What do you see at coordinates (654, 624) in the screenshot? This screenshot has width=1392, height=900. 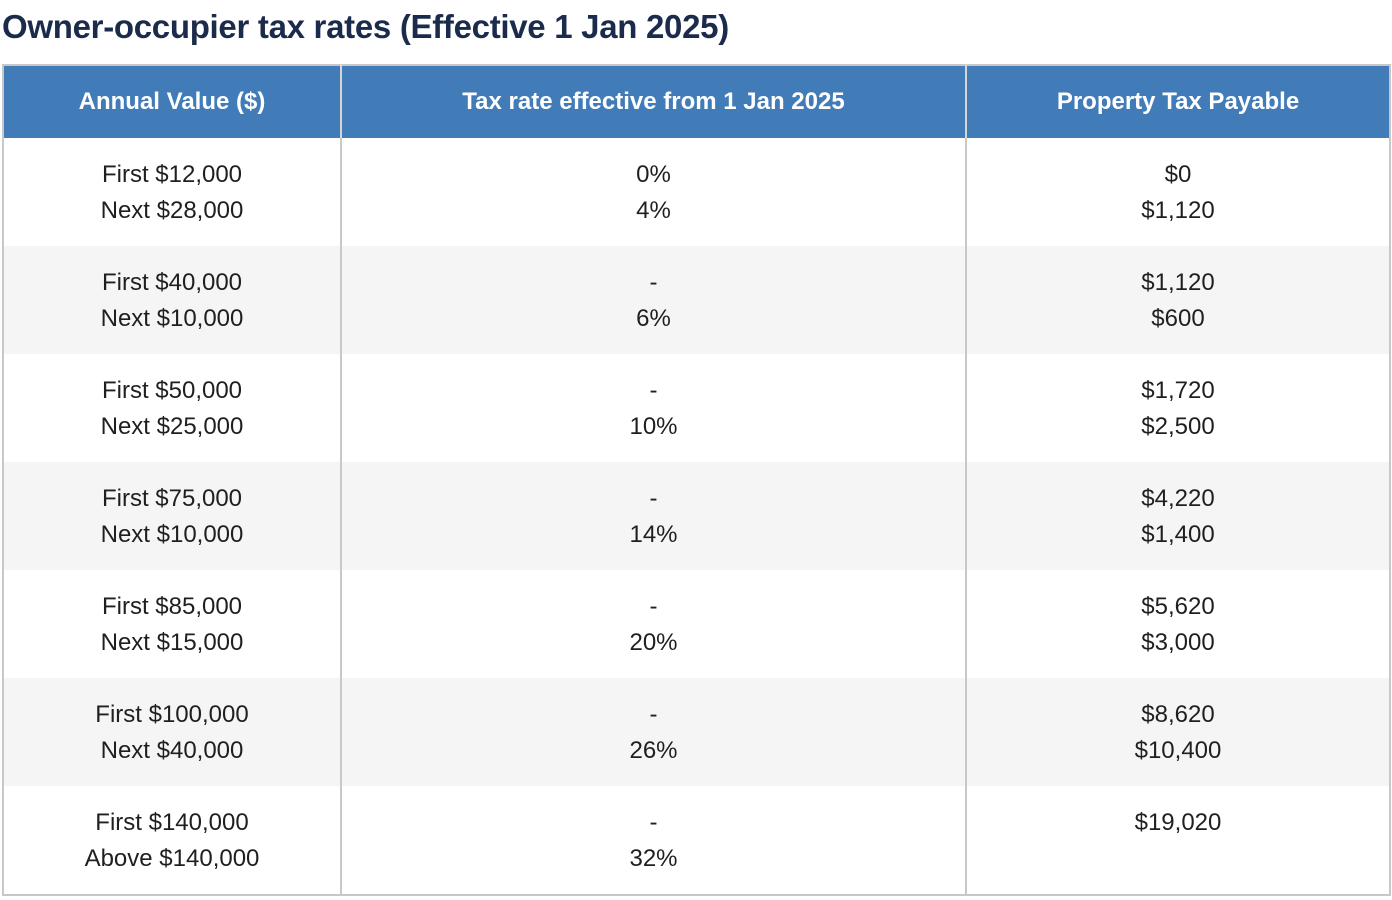 I see `tax-rate-cell: - 20%` at bounding box center [654, 624].